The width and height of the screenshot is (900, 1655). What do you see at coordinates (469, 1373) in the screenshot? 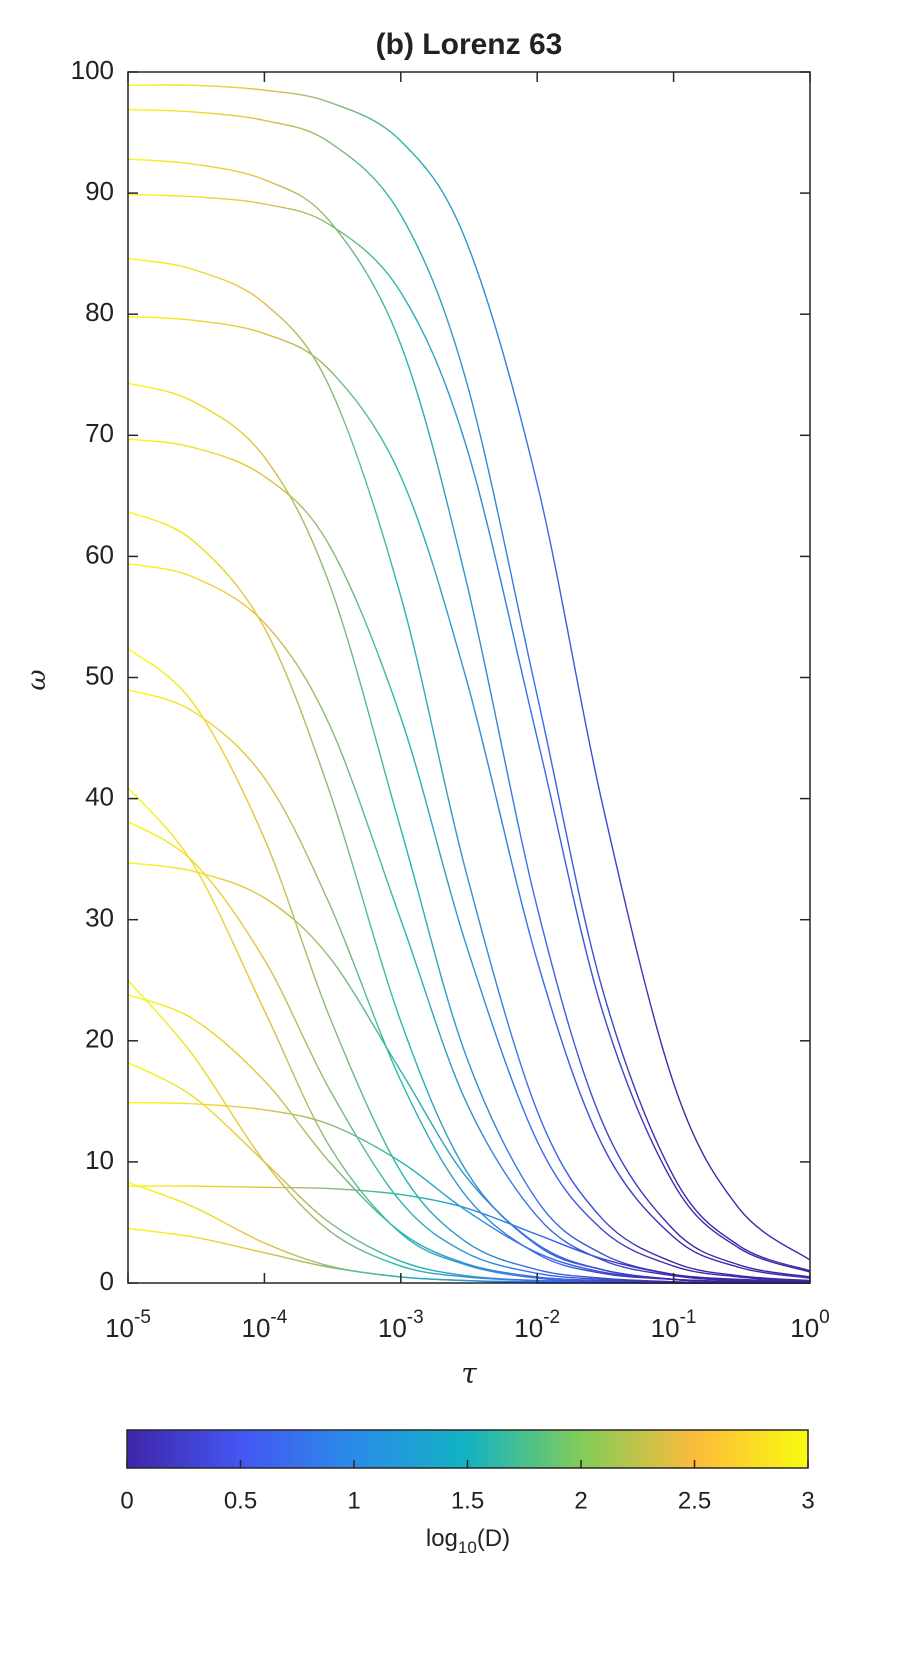
I see `x-axis-label: τ` at bounding box center [469, 1373].